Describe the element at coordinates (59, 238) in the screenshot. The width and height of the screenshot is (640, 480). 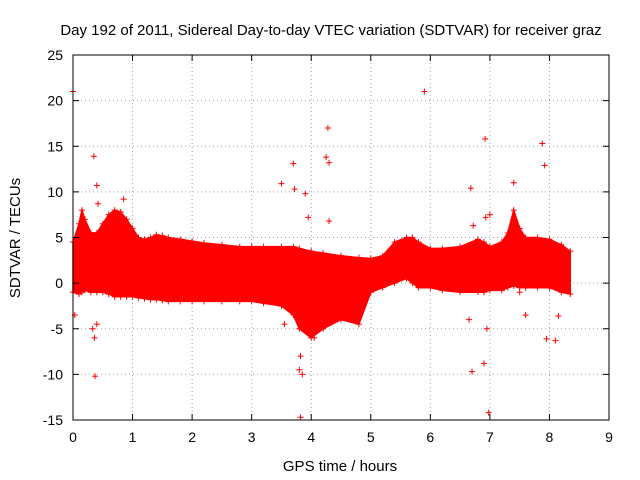
I see `y-tick-label: 5` at that location.